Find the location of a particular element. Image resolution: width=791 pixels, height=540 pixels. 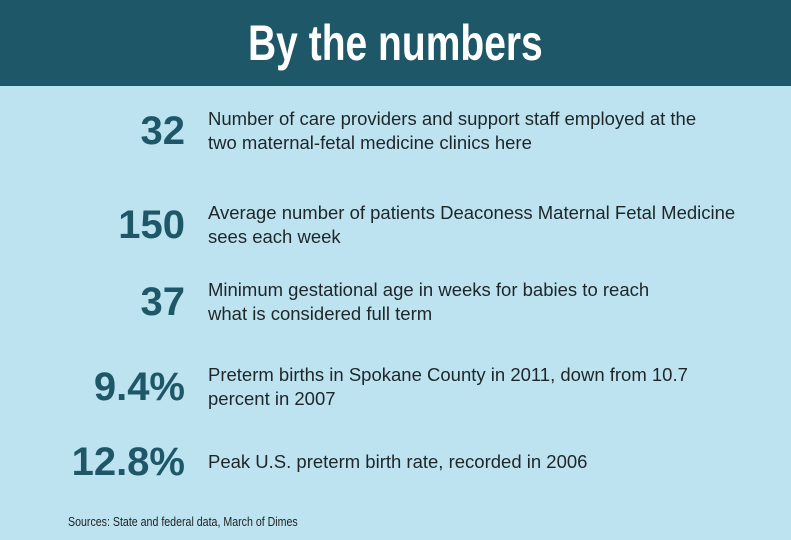

title: By the numbers is located at coordinates (395, 43).